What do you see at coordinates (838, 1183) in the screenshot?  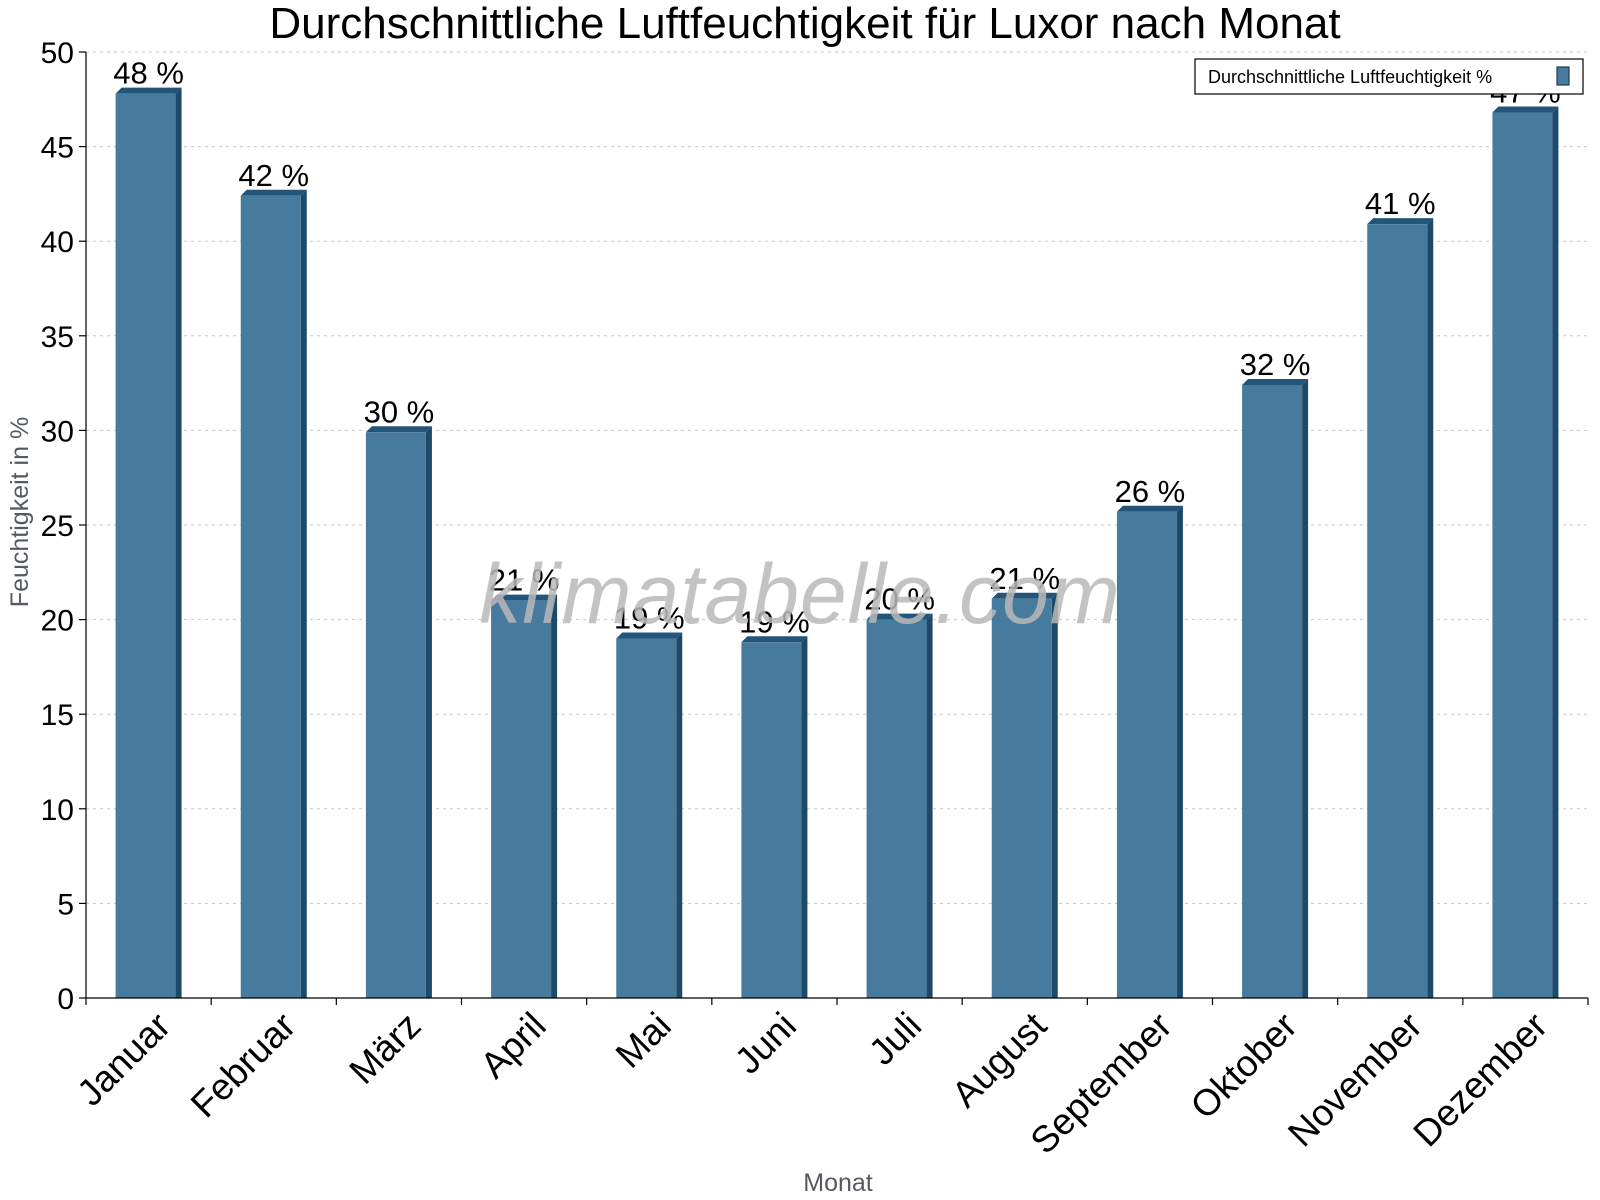 I see `x-axis-label: Monat` at bounding box center [838, 1183].